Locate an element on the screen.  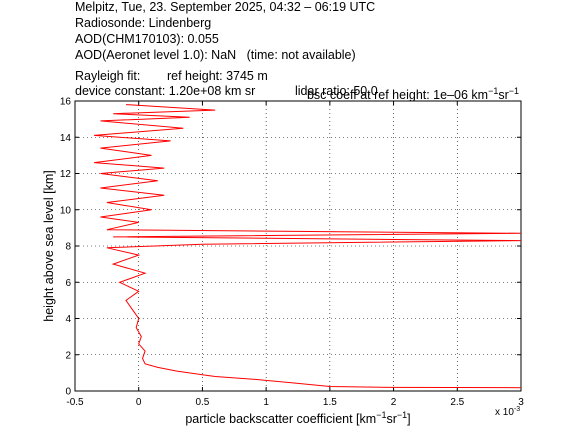
lidar-ratio-value: lidar ratio: 50.0 is located at coordinates (336, 91).